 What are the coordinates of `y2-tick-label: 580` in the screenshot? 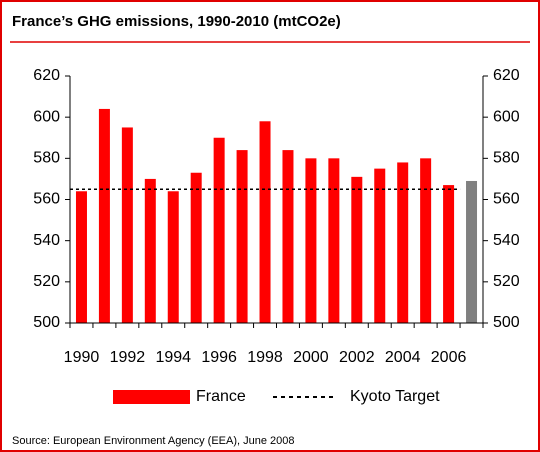 It's located at (506, 158).